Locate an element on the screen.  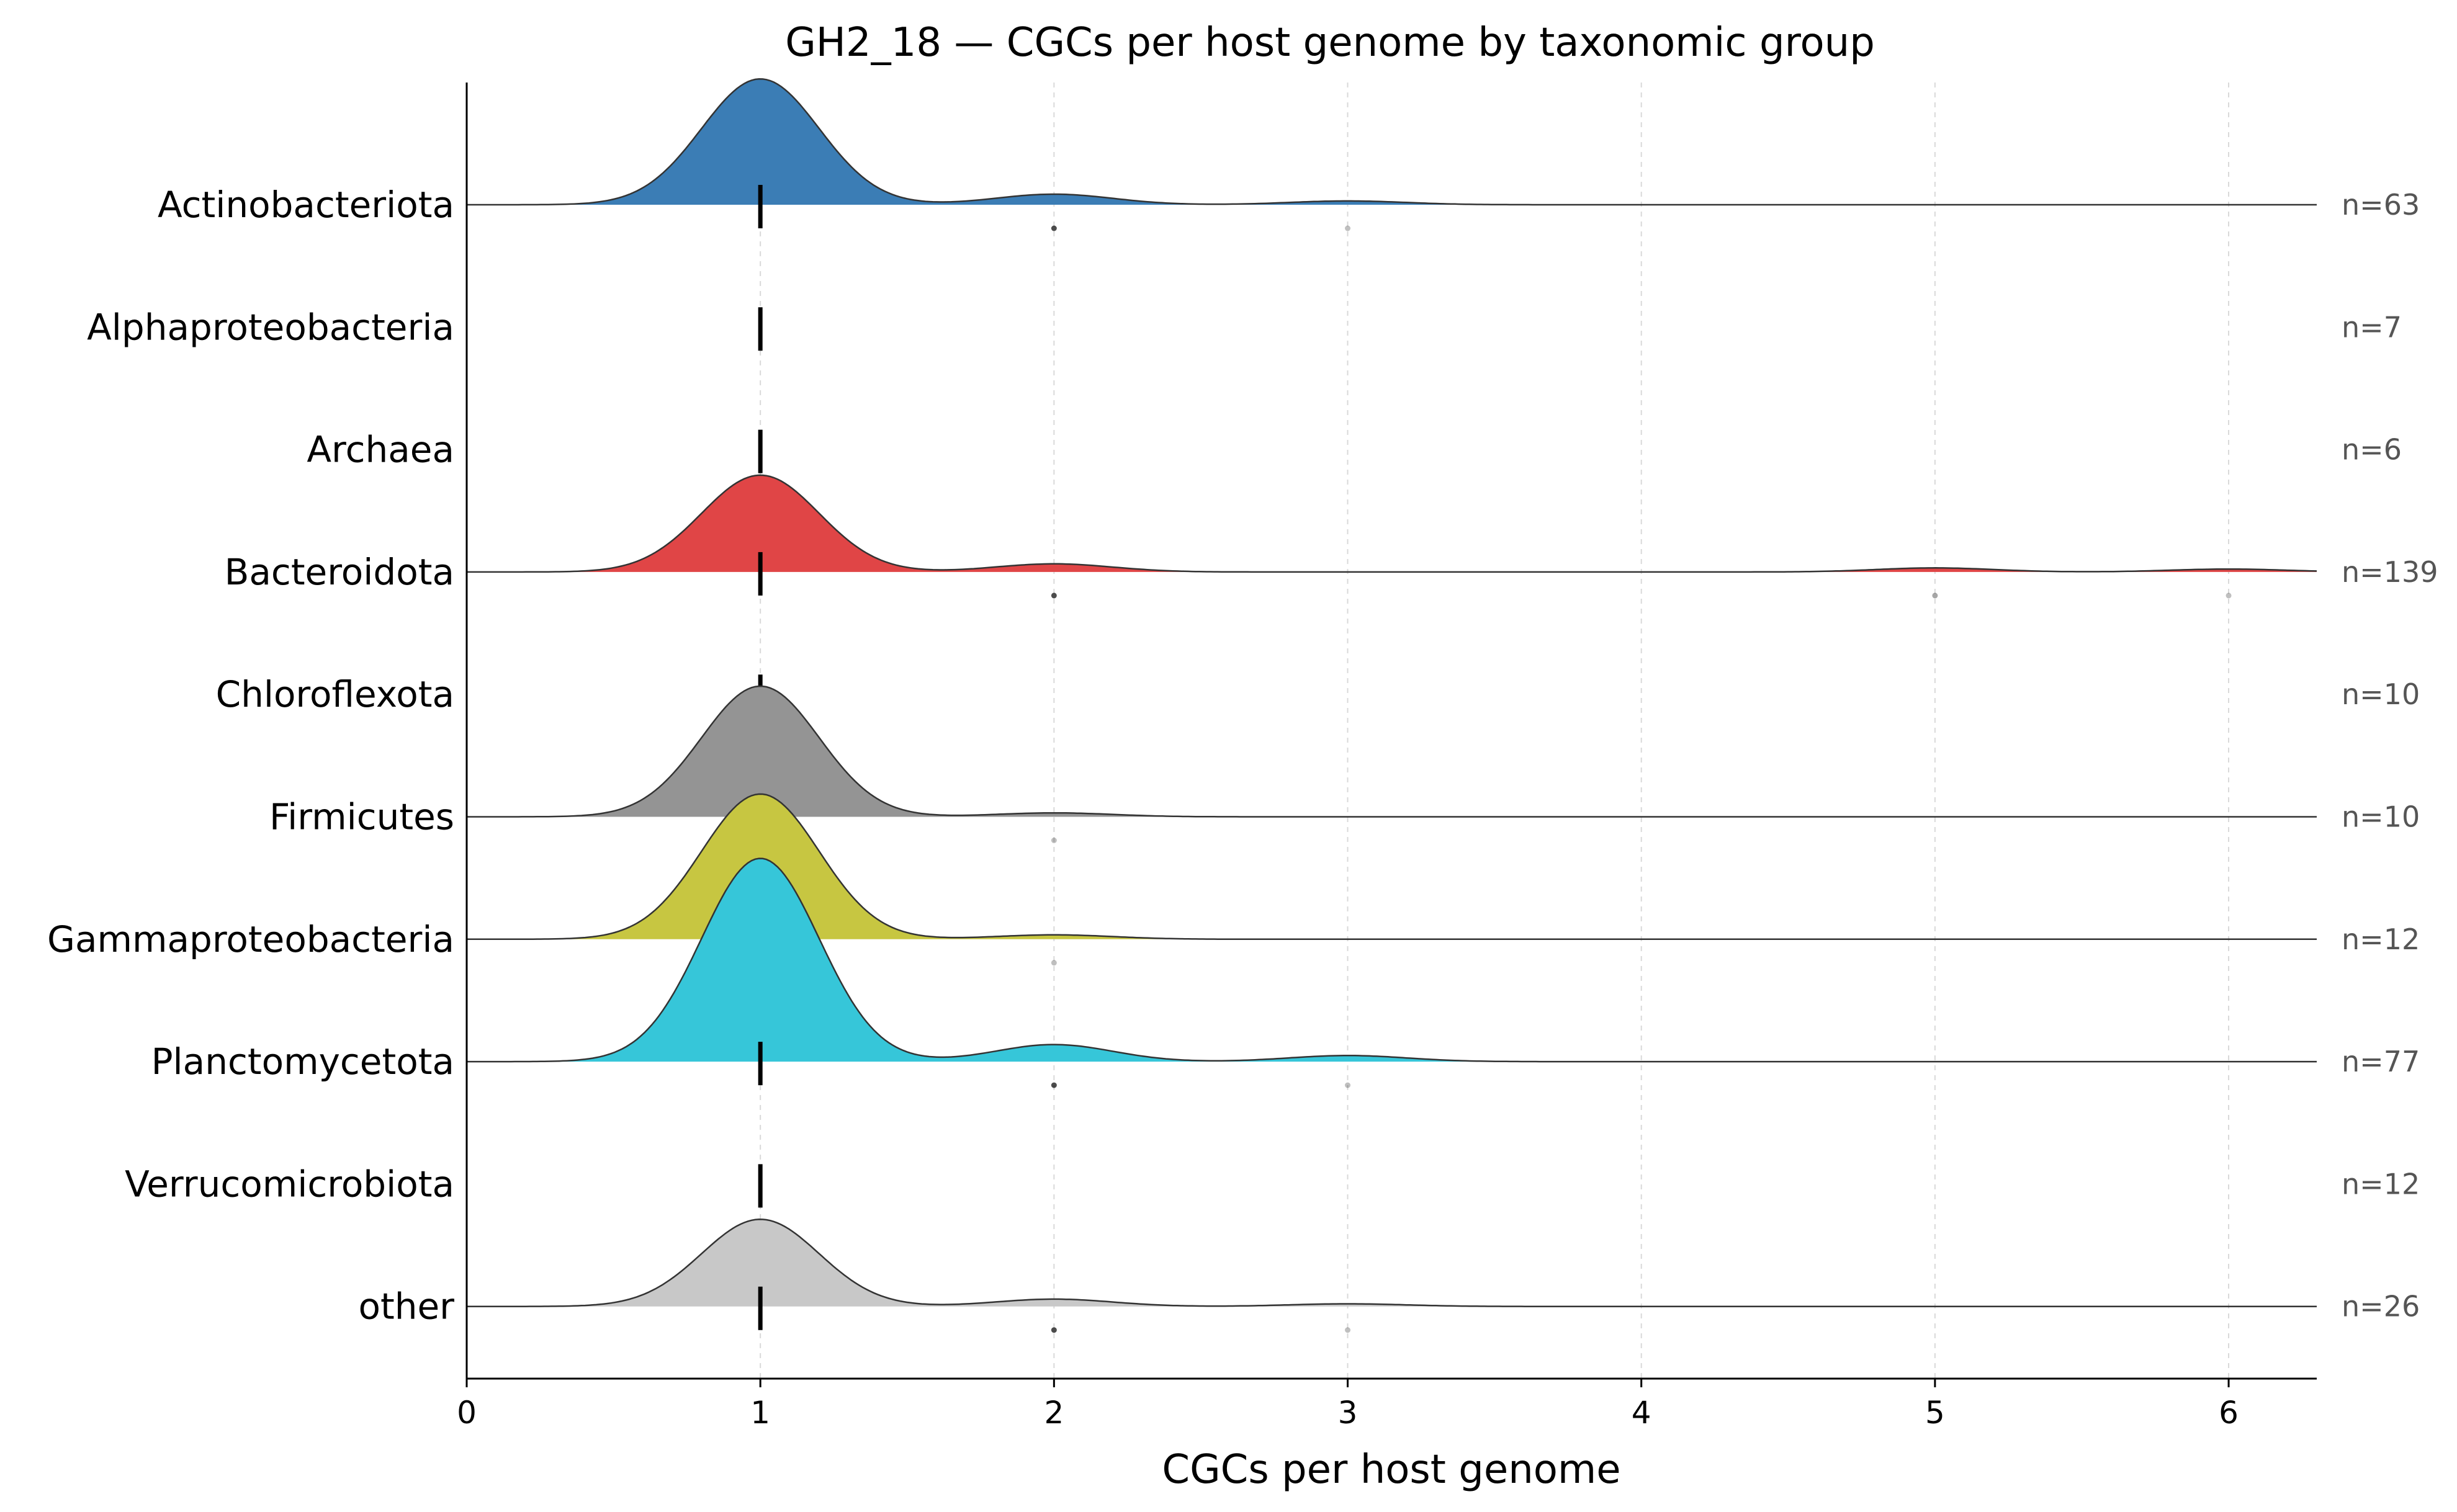
group-label: Archaea is located at coordinates (380, 450).